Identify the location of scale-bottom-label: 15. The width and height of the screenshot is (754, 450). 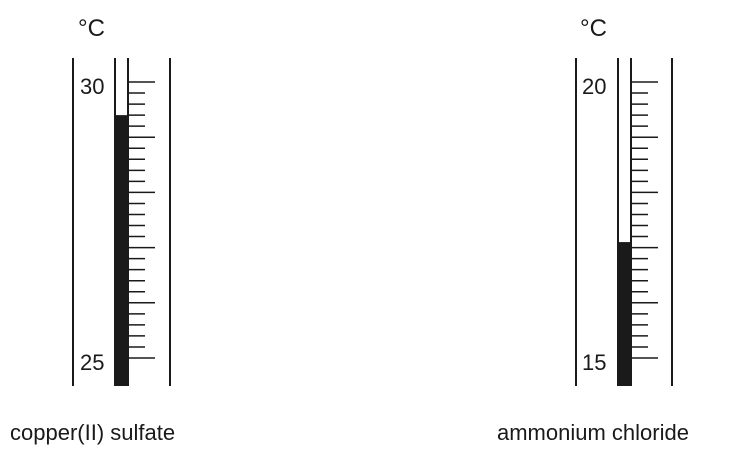
(594, 362).